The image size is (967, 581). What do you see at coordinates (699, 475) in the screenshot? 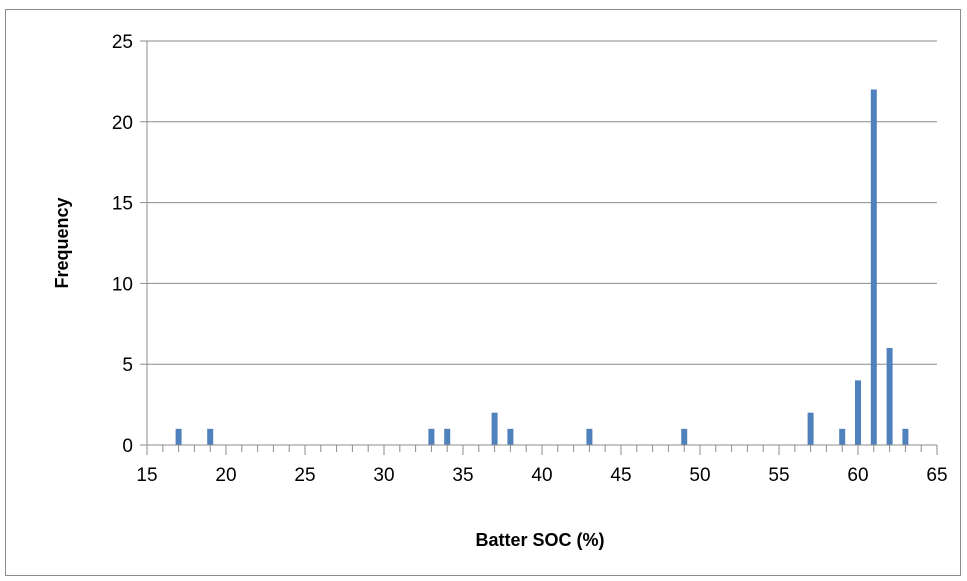
I see `x-tick-label-50: 50` at bounding box center [699, 475].